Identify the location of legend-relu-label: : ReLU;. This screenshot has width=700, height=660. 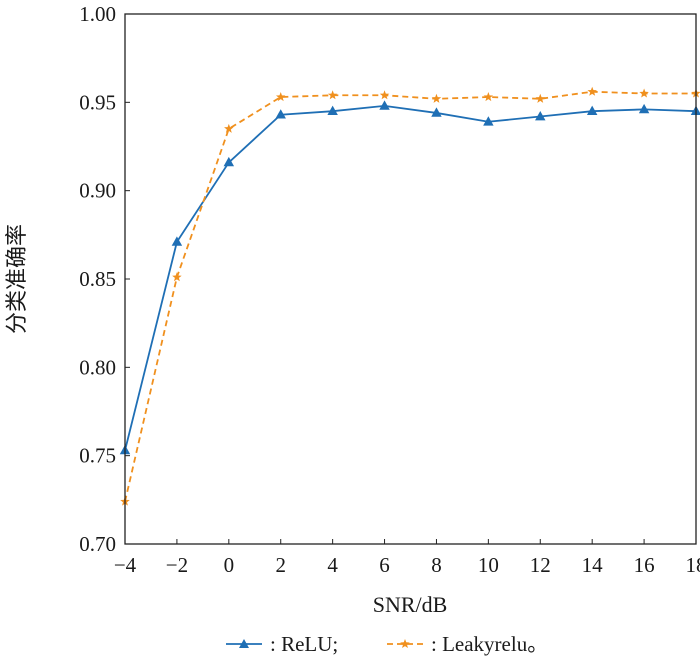
(304, 644).